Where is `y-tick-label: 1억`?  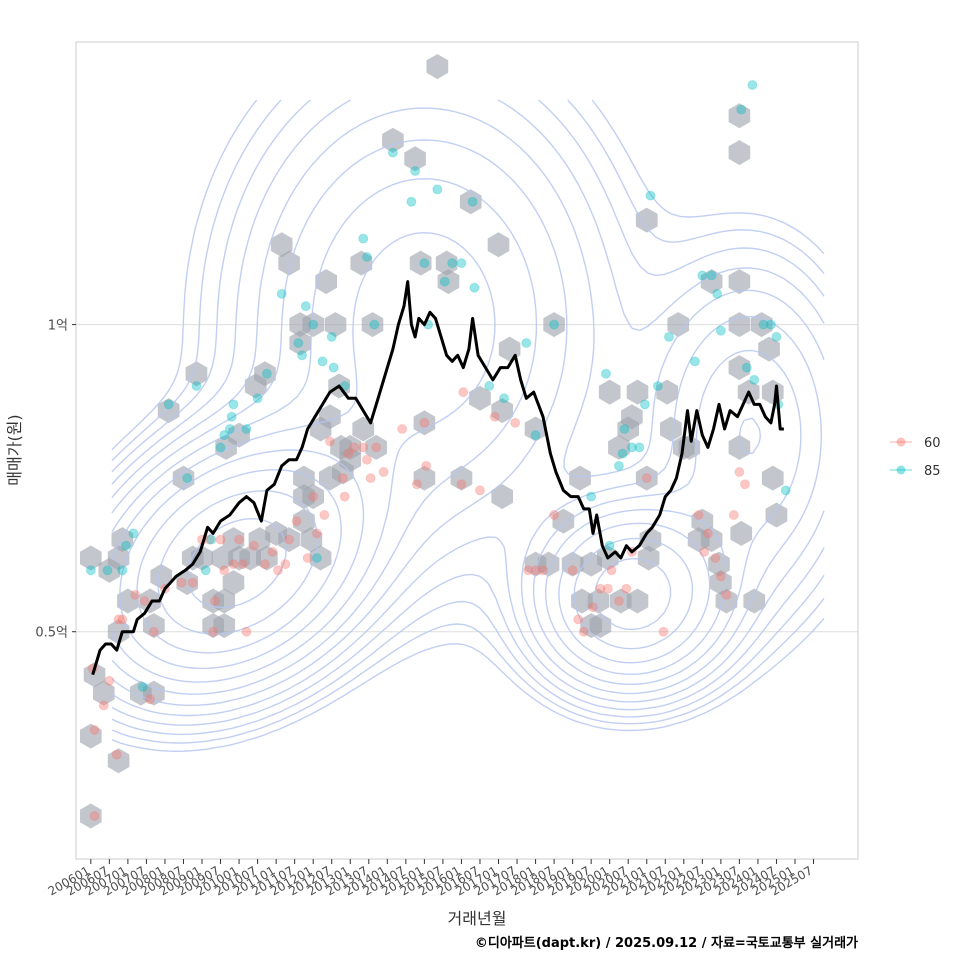 y-tick-label: 1억 is located at coordinates (58, 326).